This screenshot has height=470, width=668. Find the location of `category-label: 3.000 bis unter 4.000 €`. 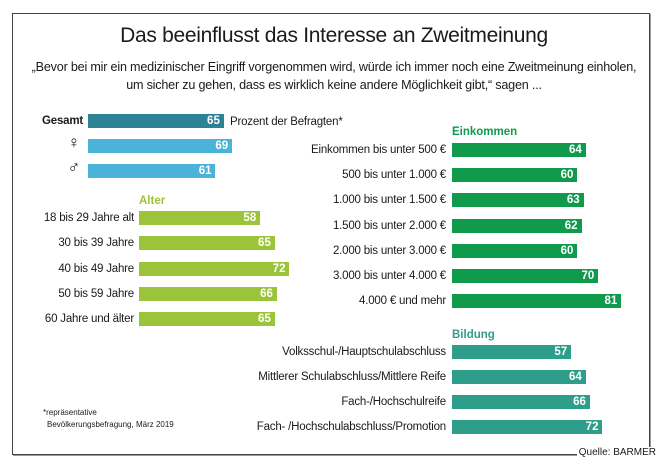

category-label: 3.000 bis unter 4.000 € is located at coordinates (389, 276).